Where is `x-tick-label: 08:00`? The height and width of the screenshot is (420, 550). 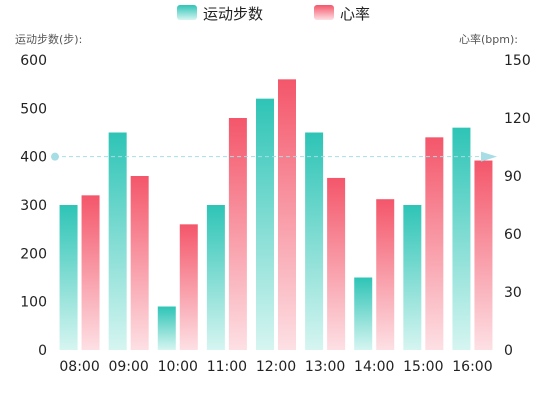
x-tick-label: 08:00 is located at coordinates (79, 367).